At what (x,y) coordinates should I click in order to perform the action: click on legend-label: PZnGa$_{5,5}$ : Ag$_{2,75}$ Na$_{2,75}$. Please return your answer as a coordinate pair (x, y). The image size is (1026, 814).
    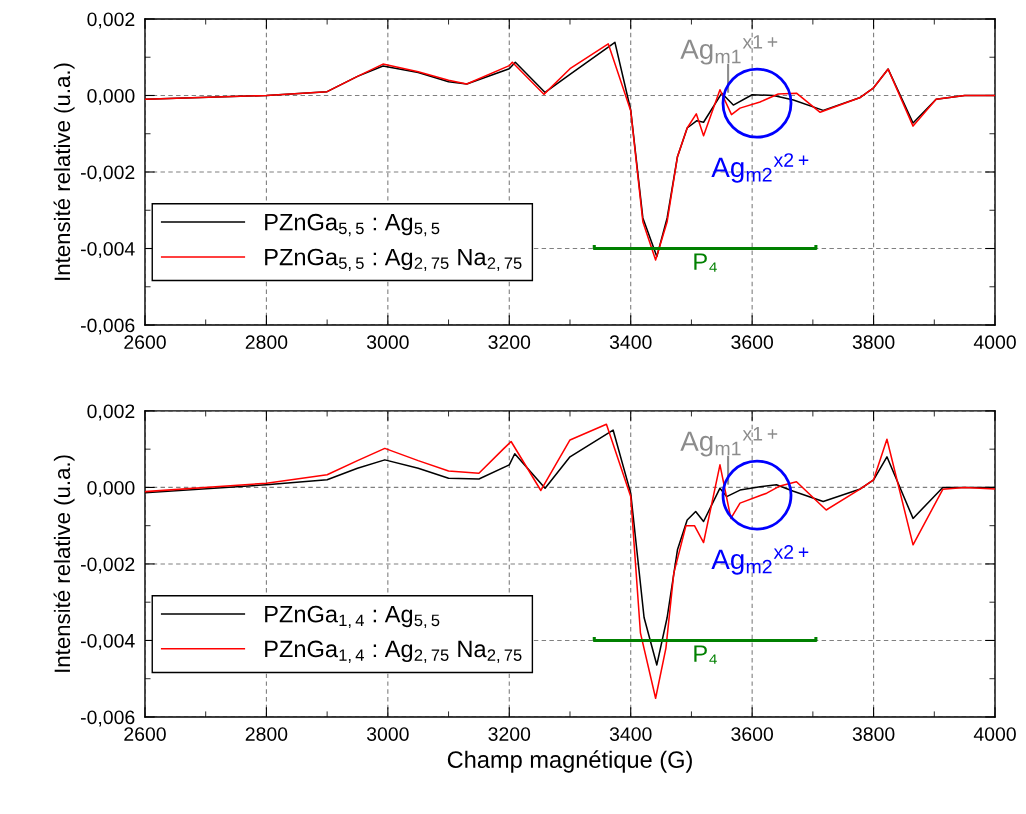
    Looking at the image, I should click on (393, 259).